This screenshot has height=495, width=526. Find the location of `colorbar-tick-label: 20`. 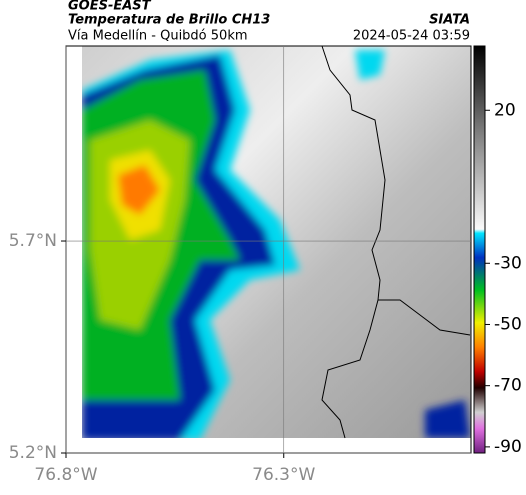

colorbar-tick-label: 20 is located at coordinates (505, 110).